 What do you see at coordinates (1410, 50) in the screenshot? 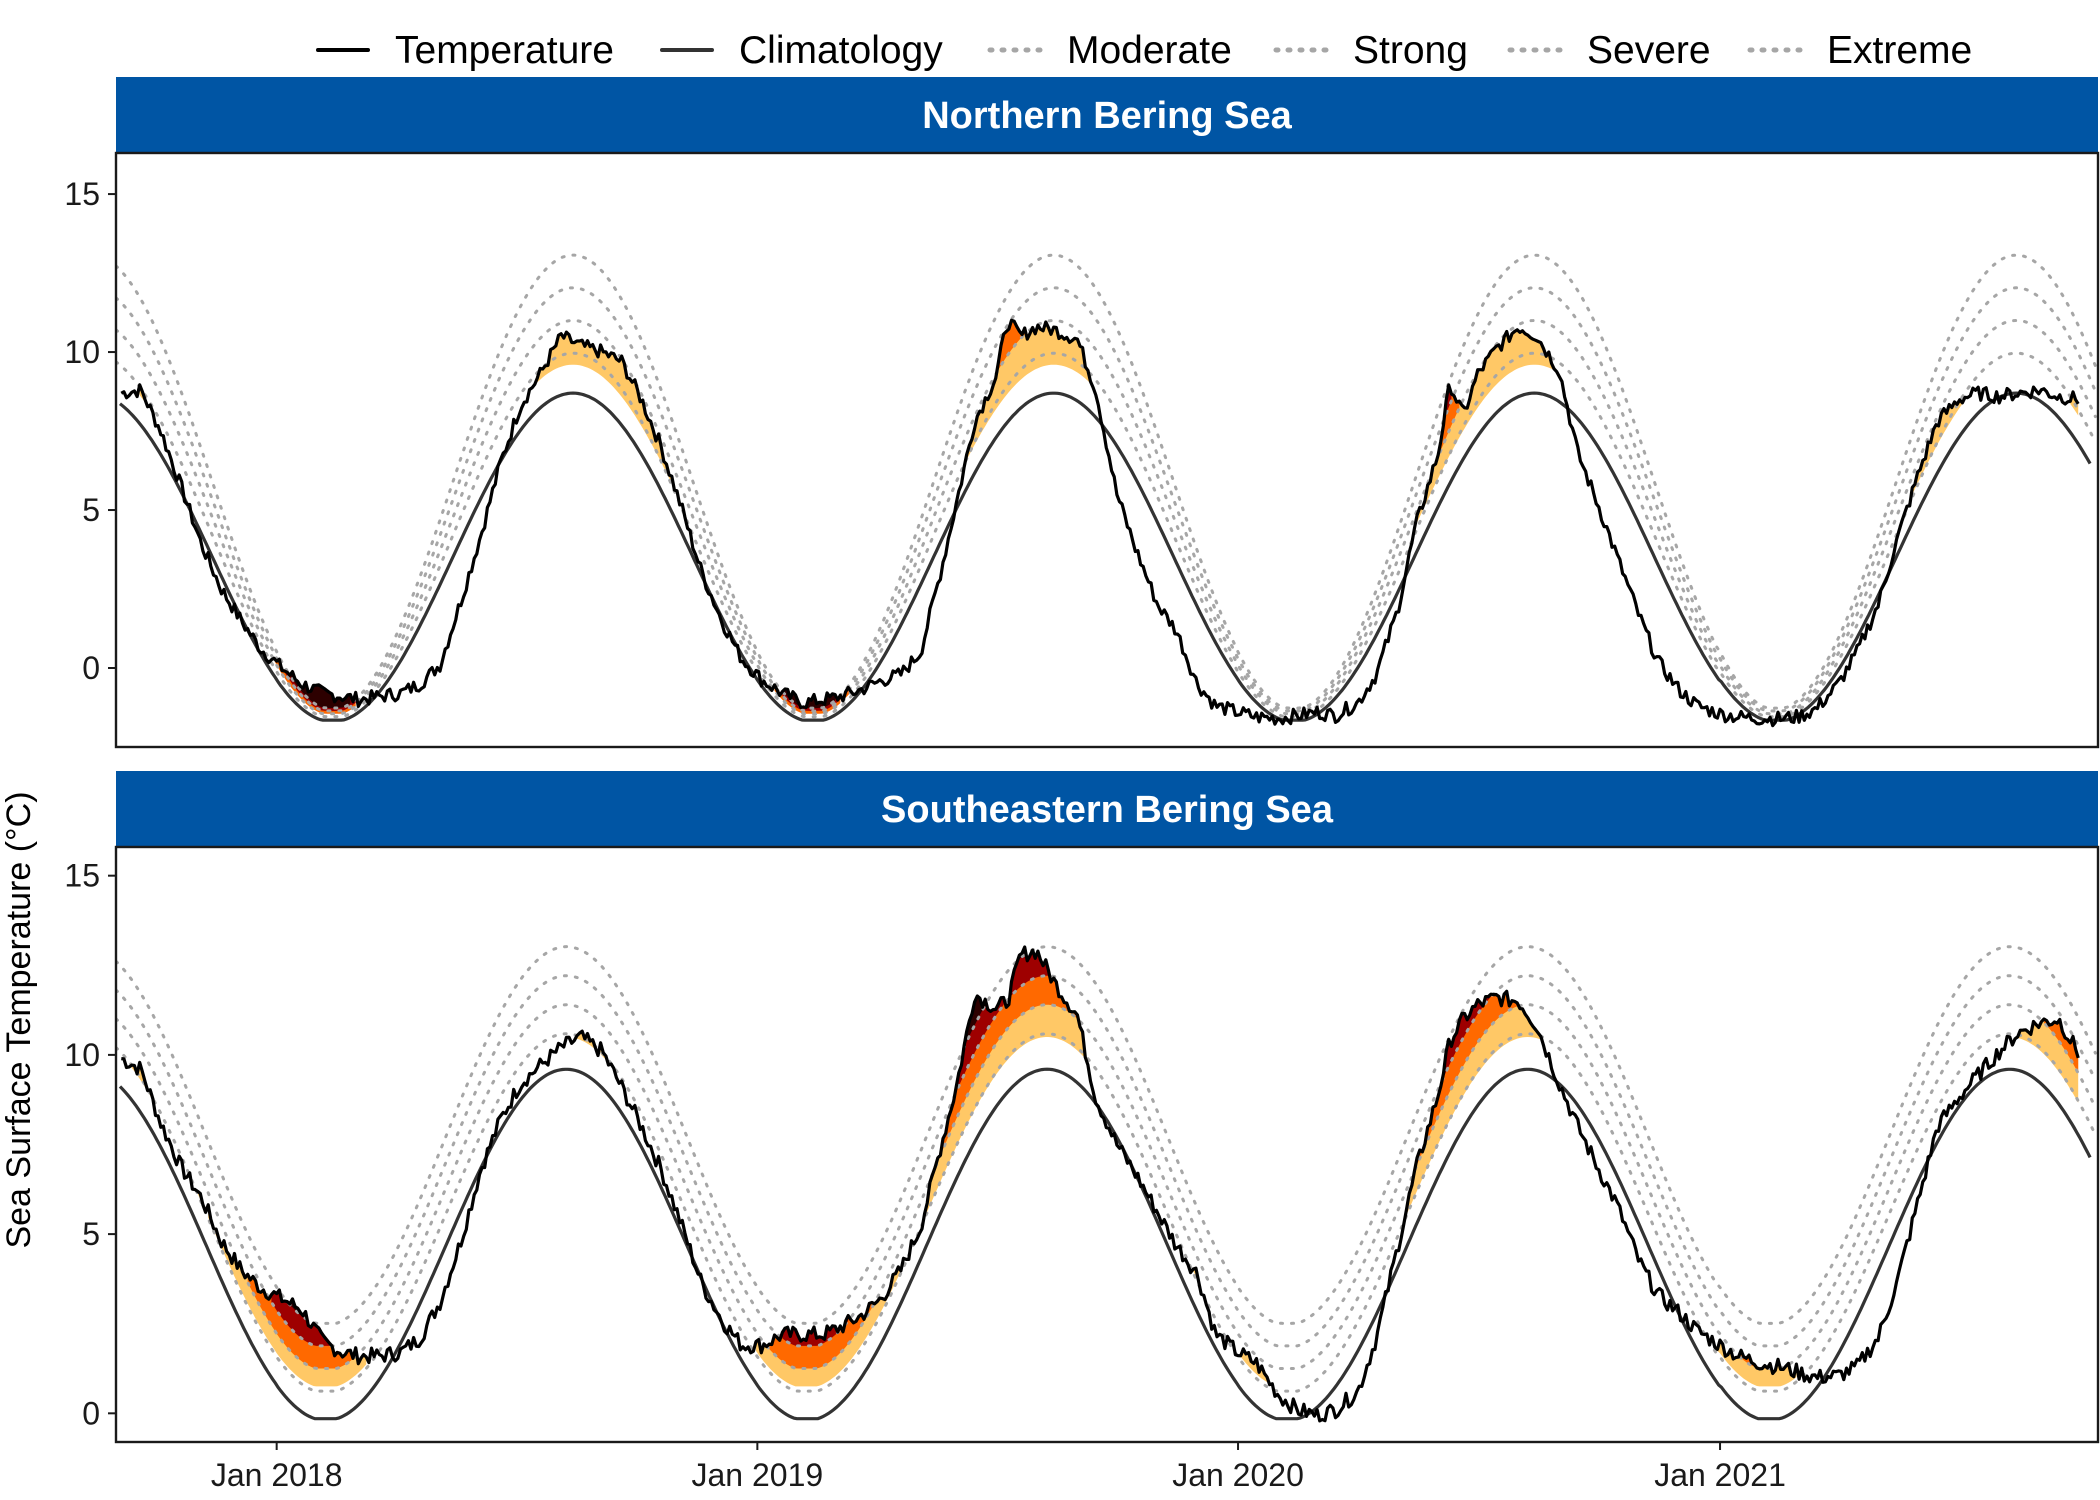
I see `legend-label-strong: Strong` at bounding box center [1410, 50].